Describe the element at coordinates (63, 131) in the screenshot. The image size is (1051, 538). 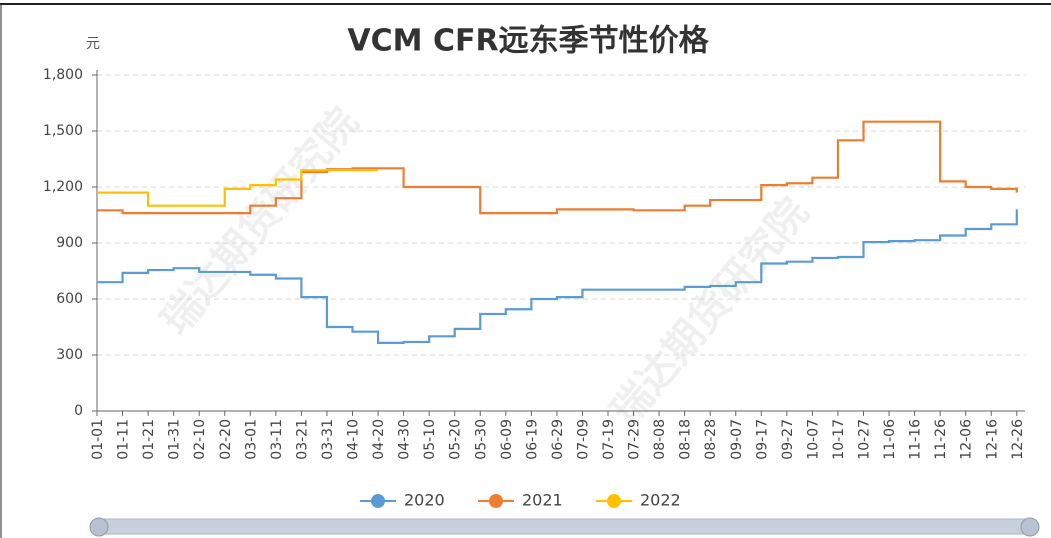
I see `y-tick-label: 1,500` at that location.